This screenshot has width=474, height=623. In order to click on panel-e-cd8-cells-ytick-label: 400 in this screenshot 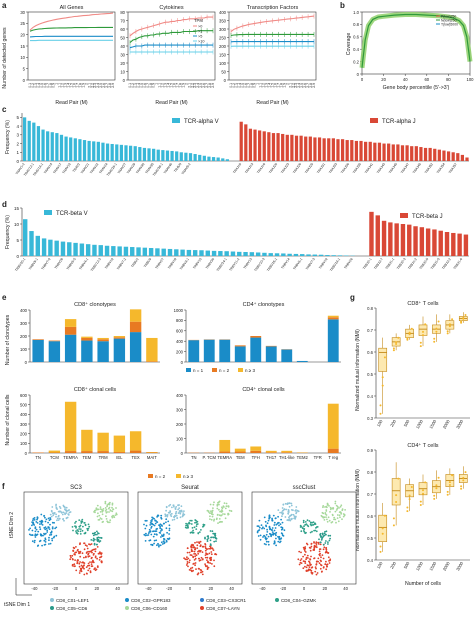, I will do `click(24, 414)`.